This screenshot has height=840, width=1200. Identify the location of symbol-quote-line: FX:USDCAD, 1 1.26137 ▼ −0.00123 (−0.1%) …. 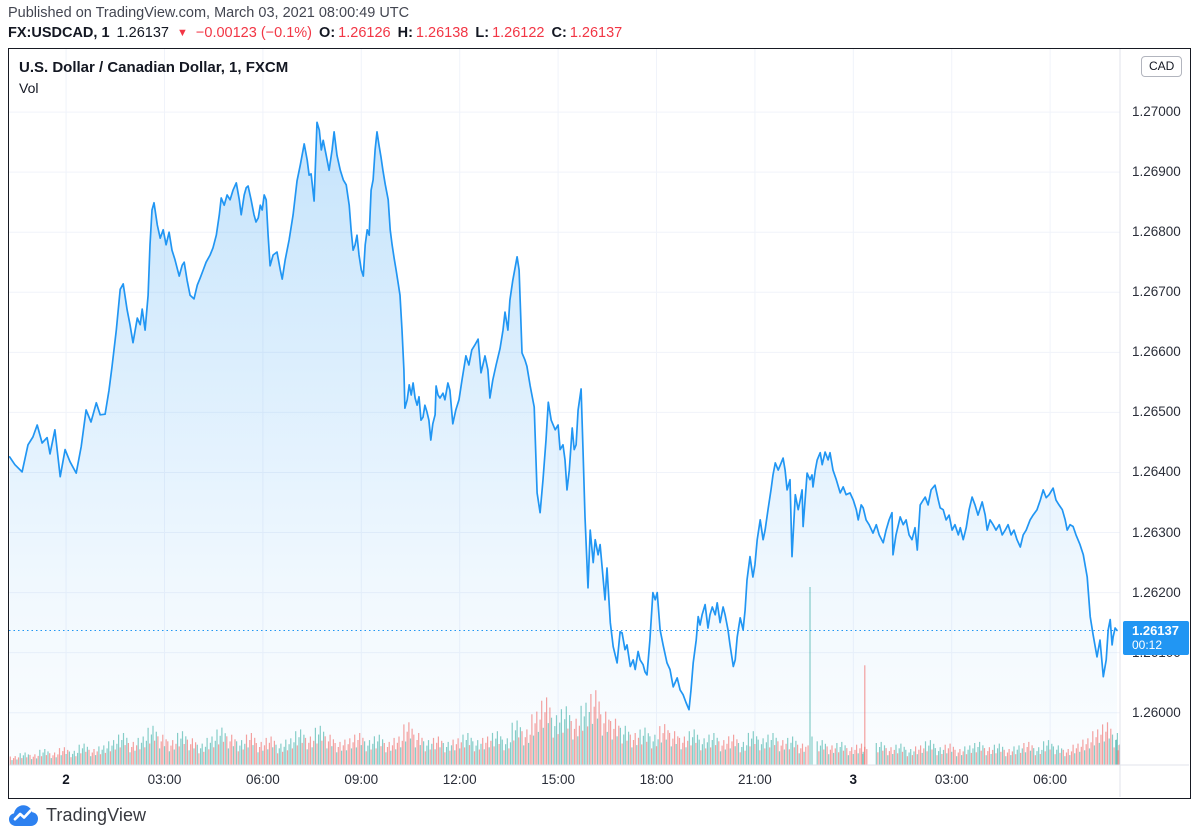
(316, 33).